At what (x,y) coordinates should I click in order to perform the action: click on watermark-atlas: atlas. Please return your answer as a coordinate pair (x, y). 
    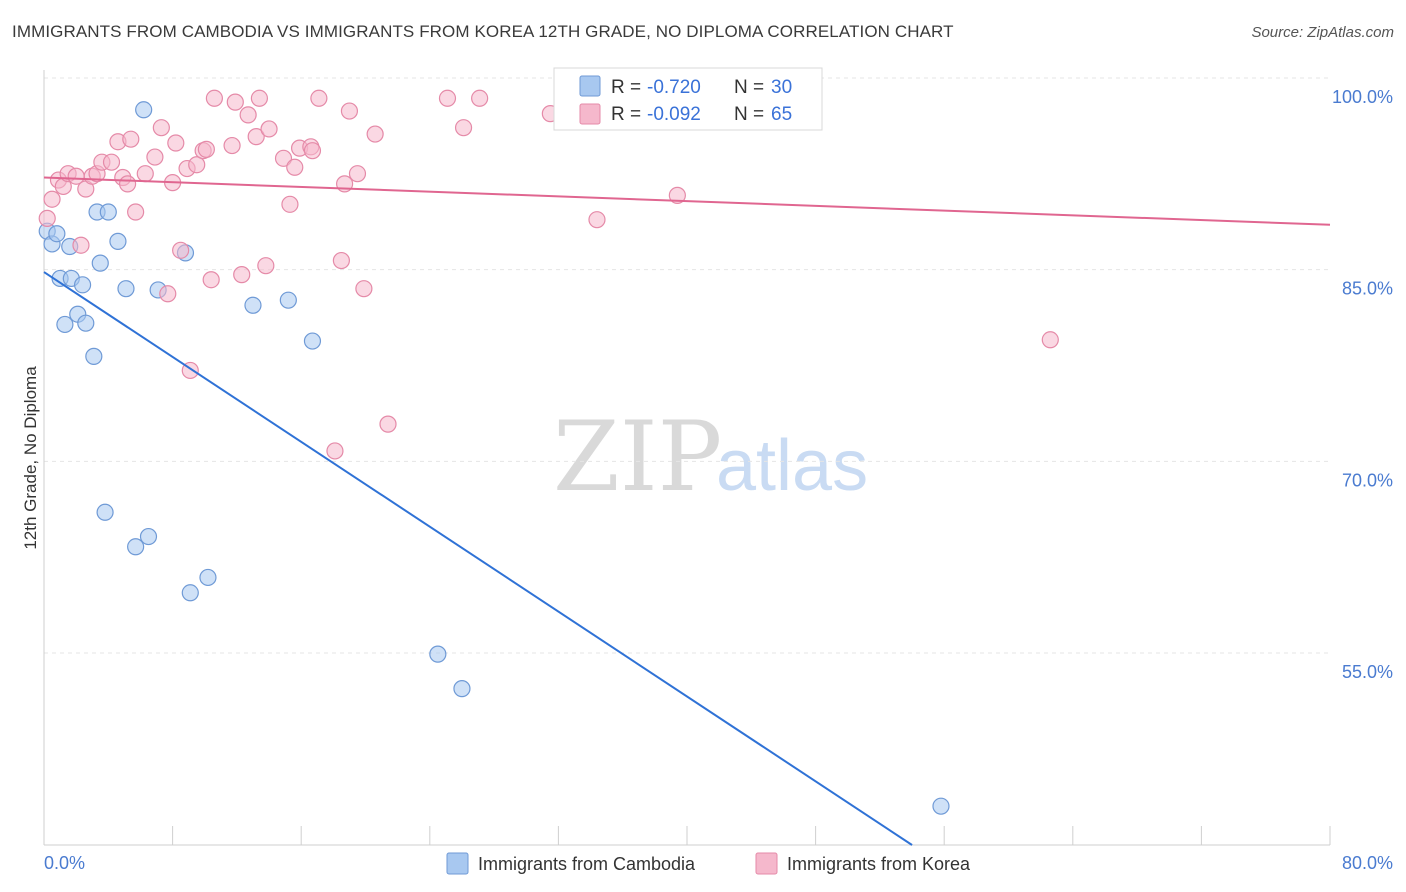
    Looking at the image, I should click on (792, 466).